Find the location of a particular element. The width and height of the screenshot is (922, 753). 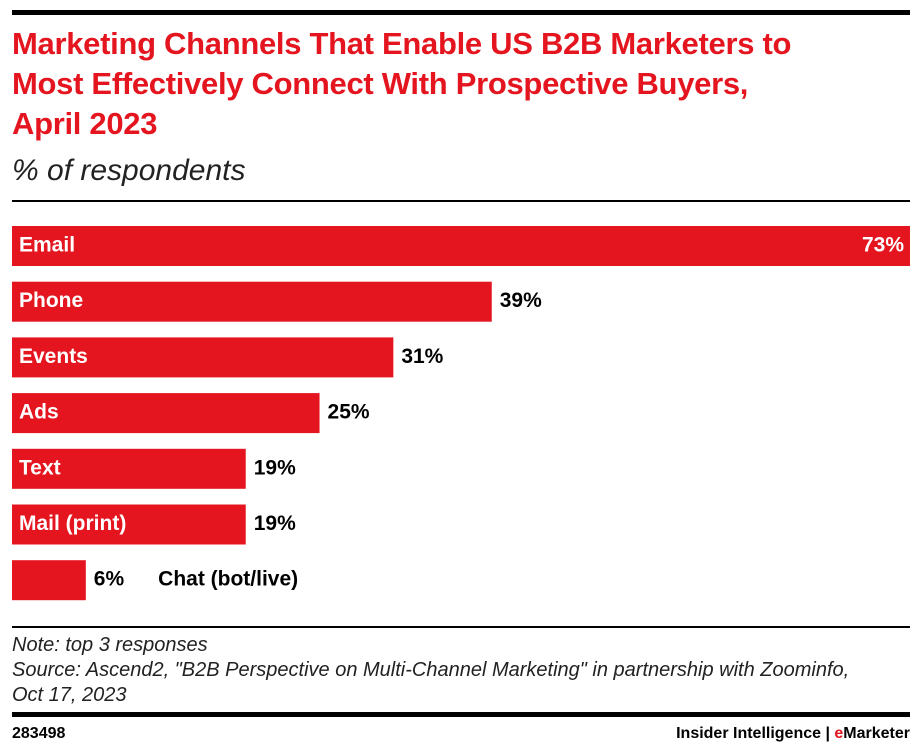

top-rule is located at coordinates (461, 12).